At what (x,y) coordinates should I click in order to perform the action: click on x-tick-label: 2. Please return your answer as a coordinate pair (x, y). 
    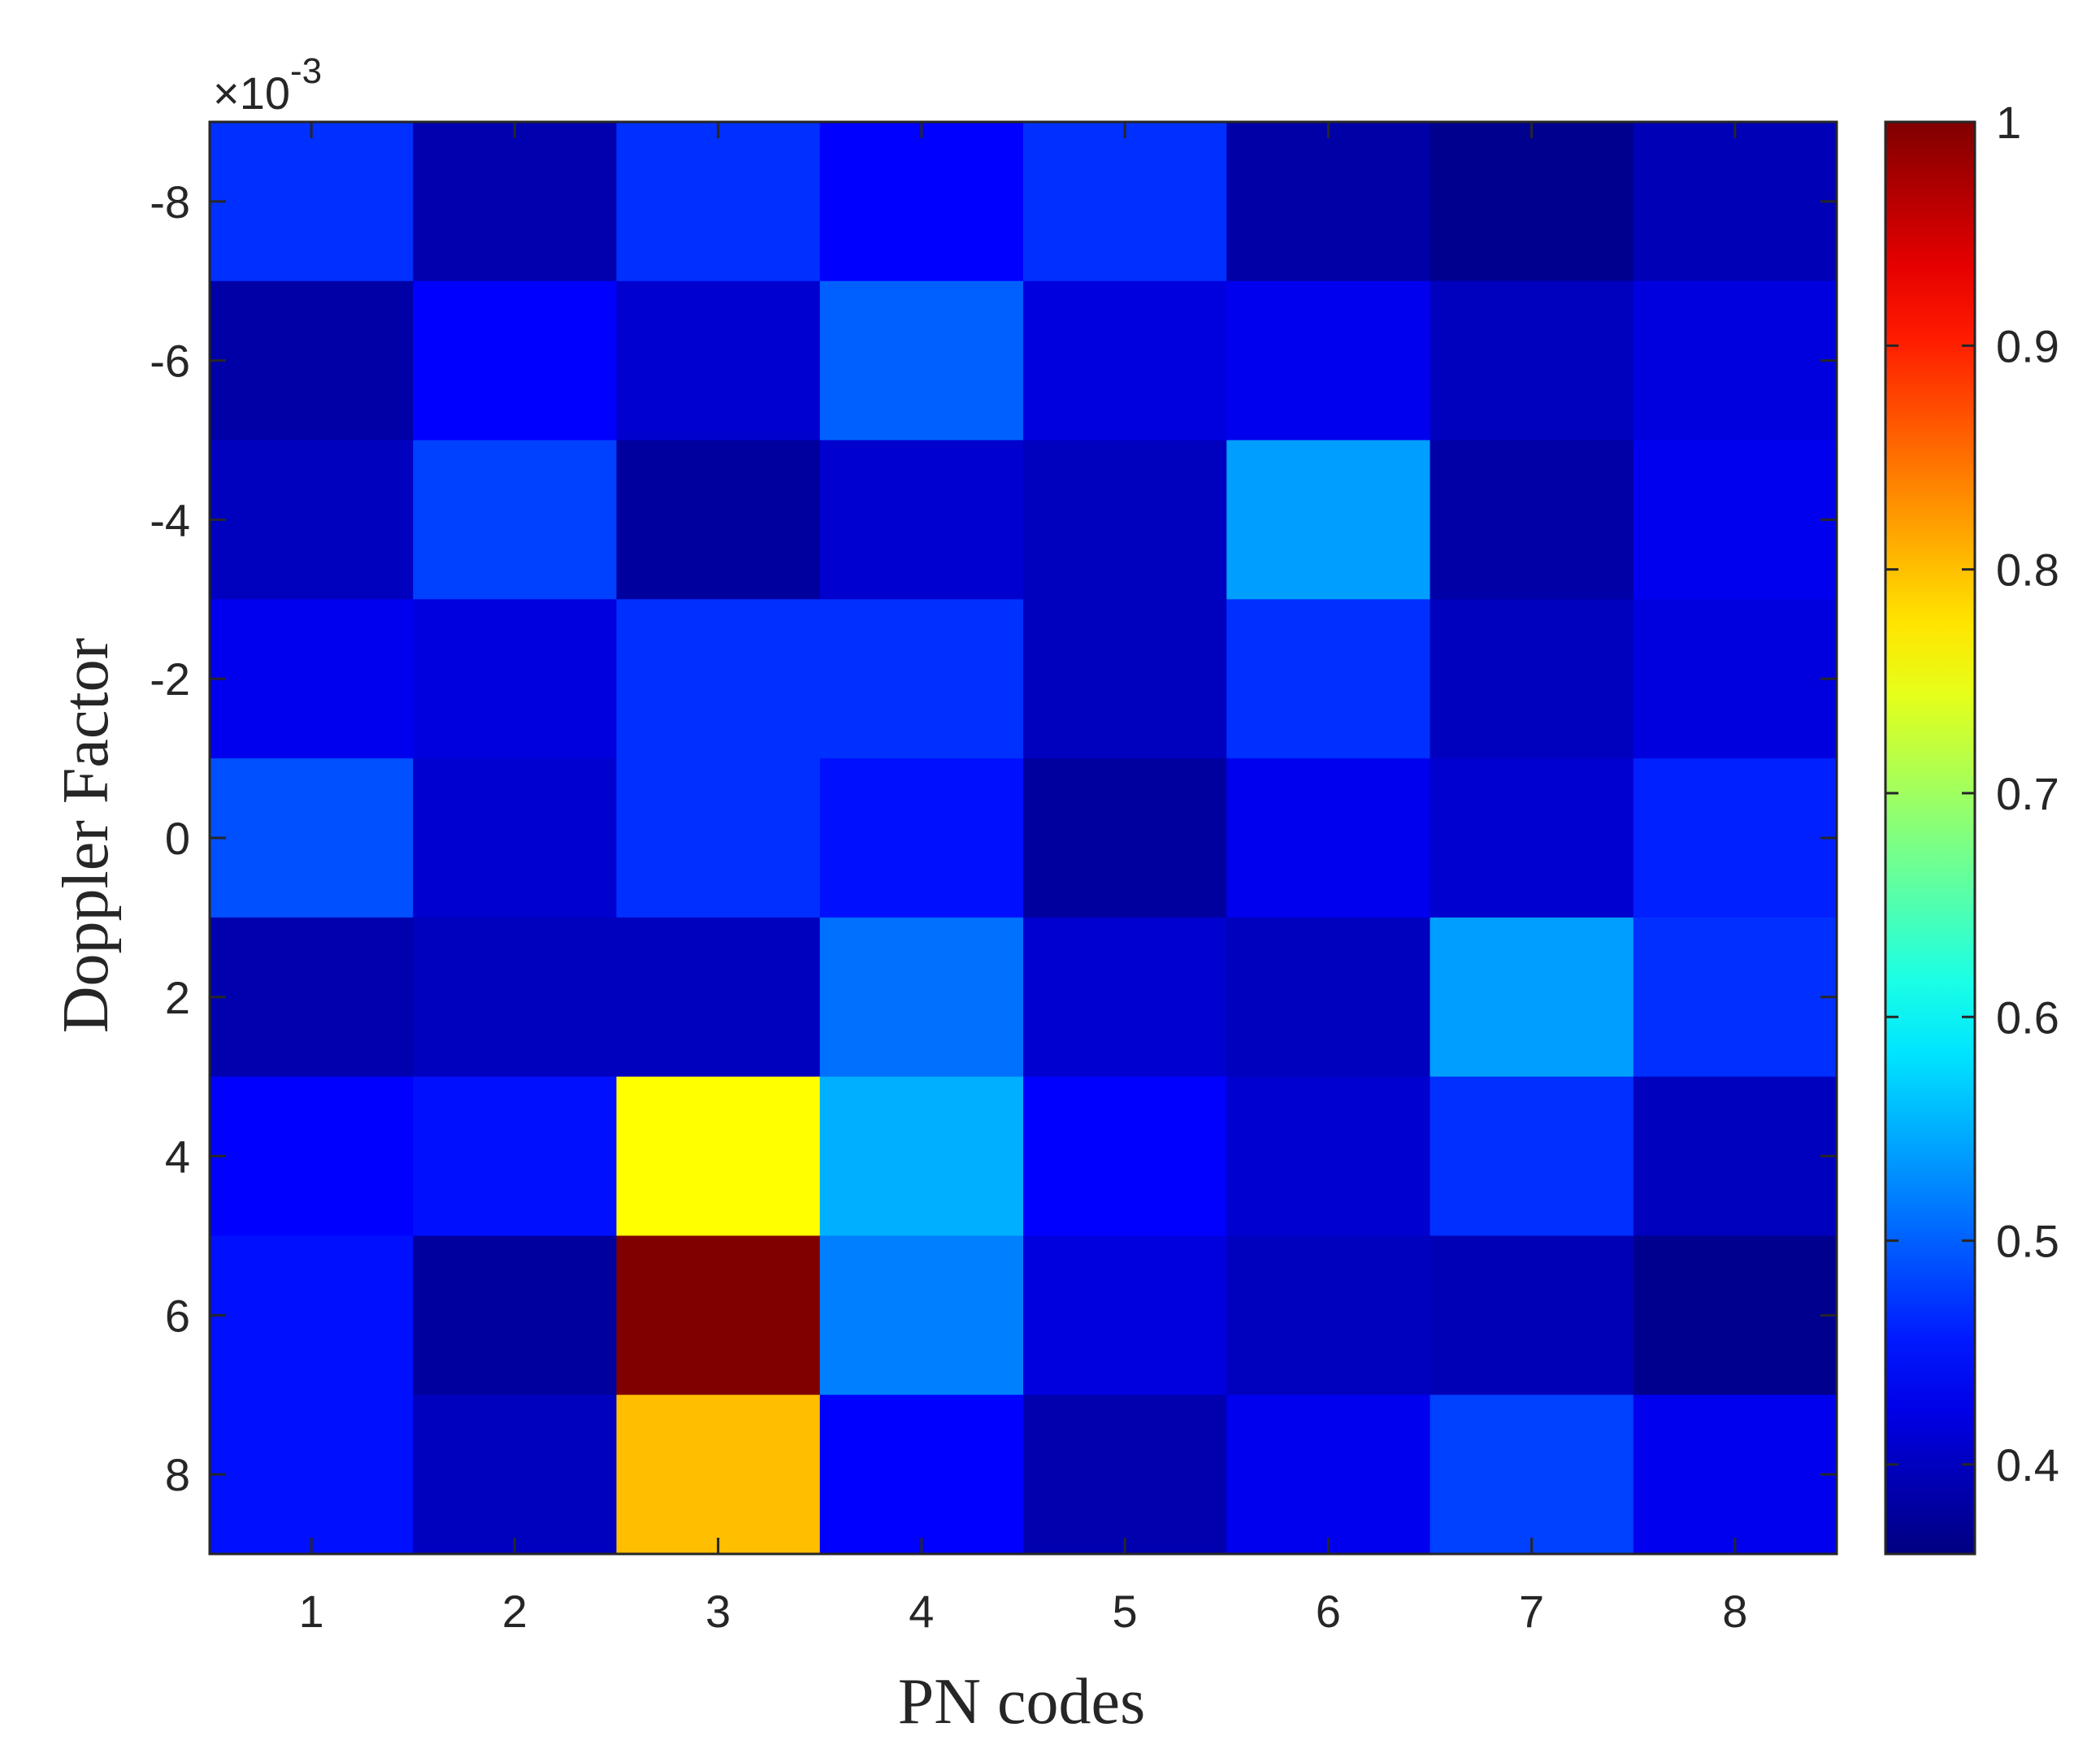
    Looking at the image, I should click on (514, 1611).